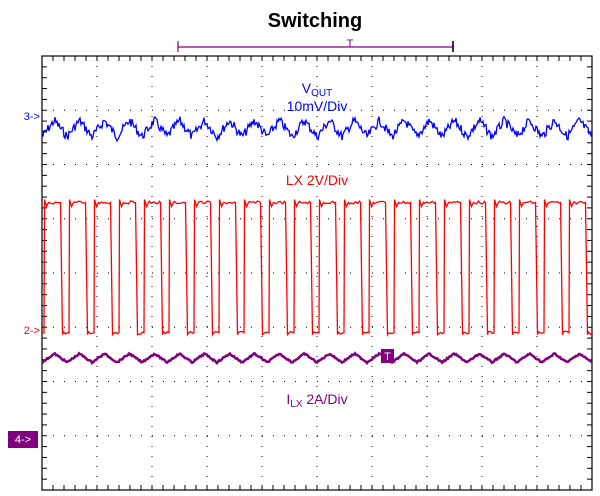 The image size is (600, 496). I want to click on vout-trace, so click(317, 129).